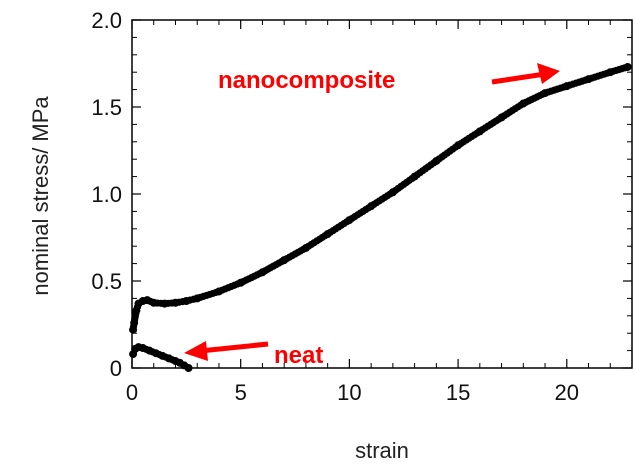  I want to click on x-tick-label: 10, so click(349, 392).